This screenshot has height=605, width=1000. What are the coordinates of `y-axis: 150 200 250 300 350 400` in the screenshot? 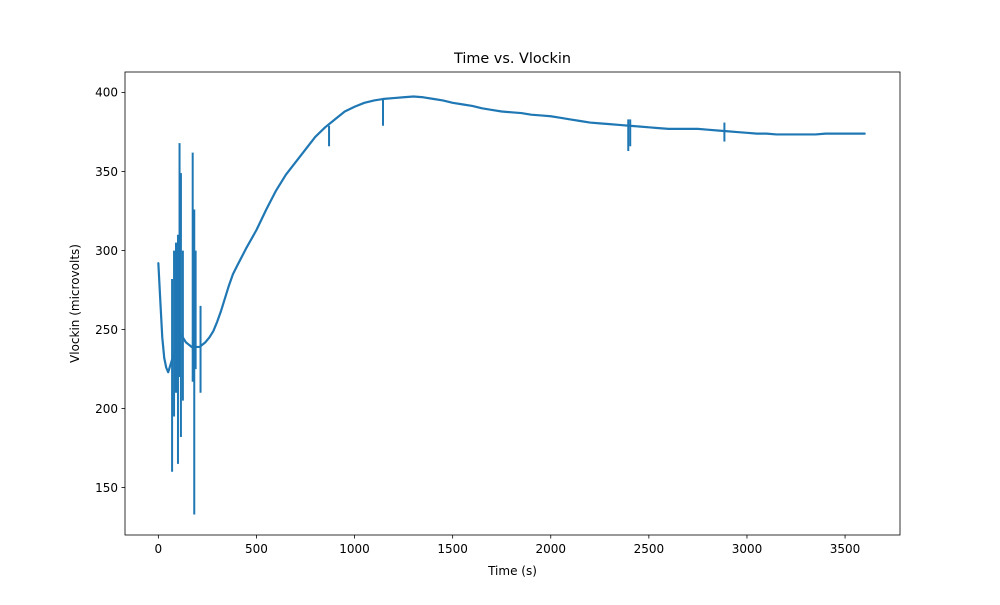 It's located at (110, 290).